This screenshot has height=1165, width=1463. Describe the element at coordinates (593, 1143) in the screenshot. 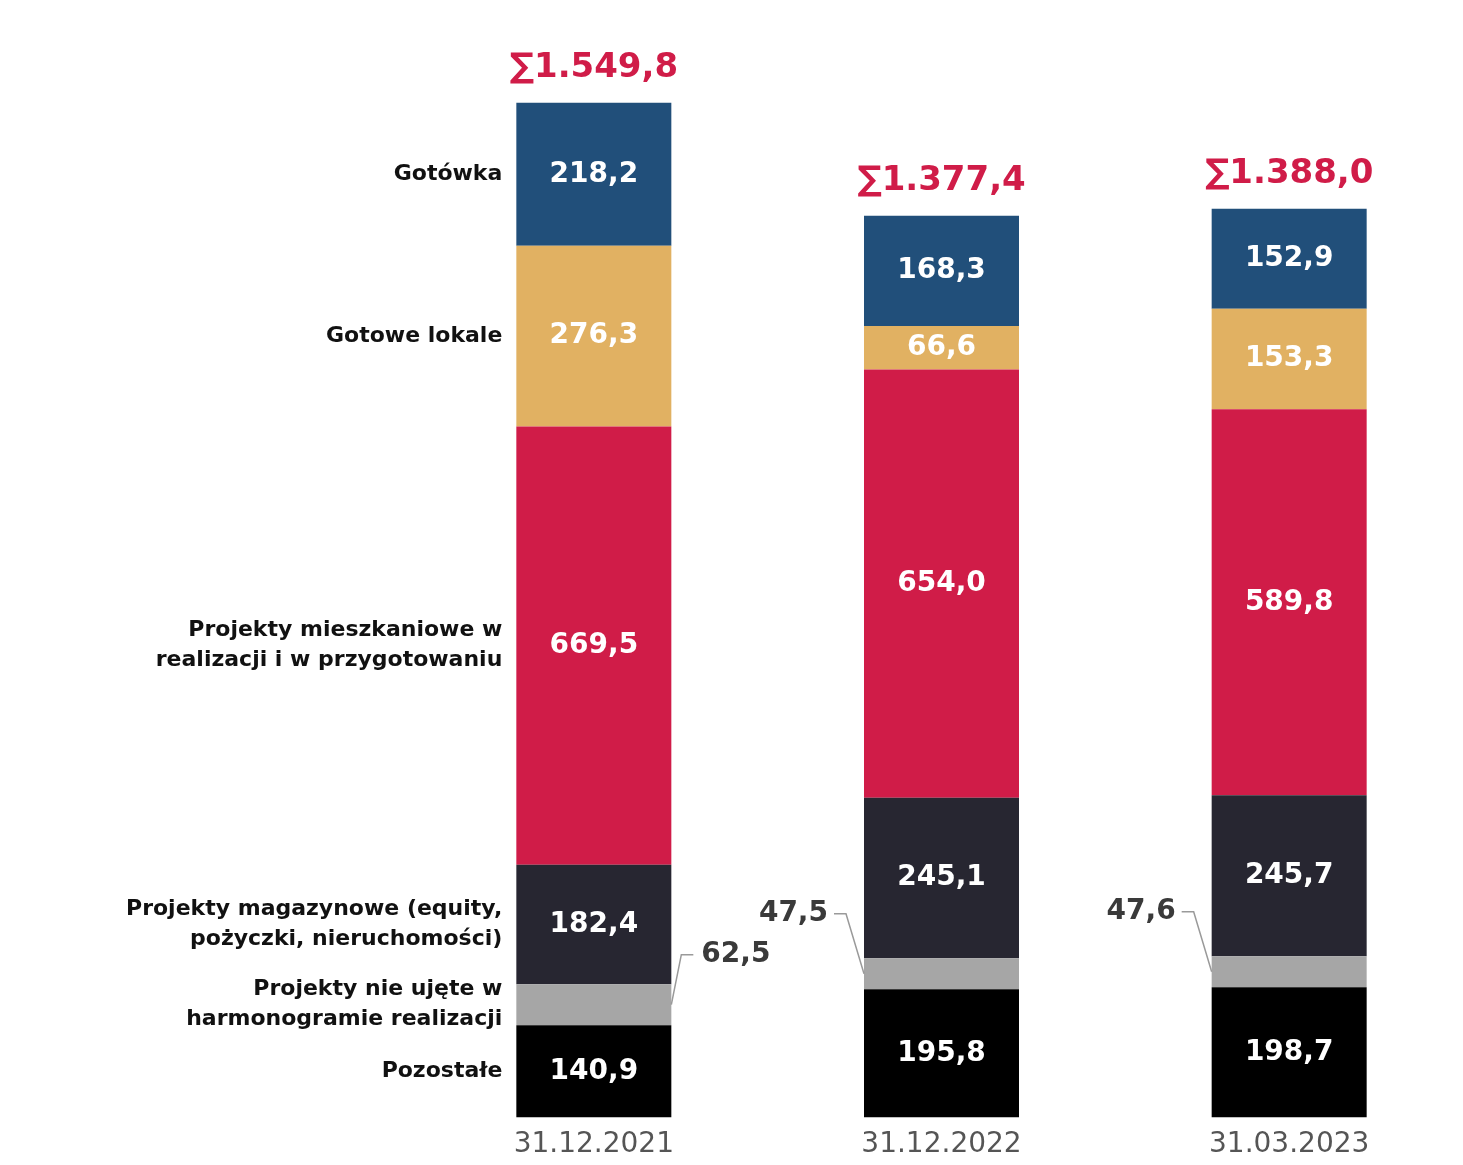

I see `x-tick-label: 31.12.2021` at that location.